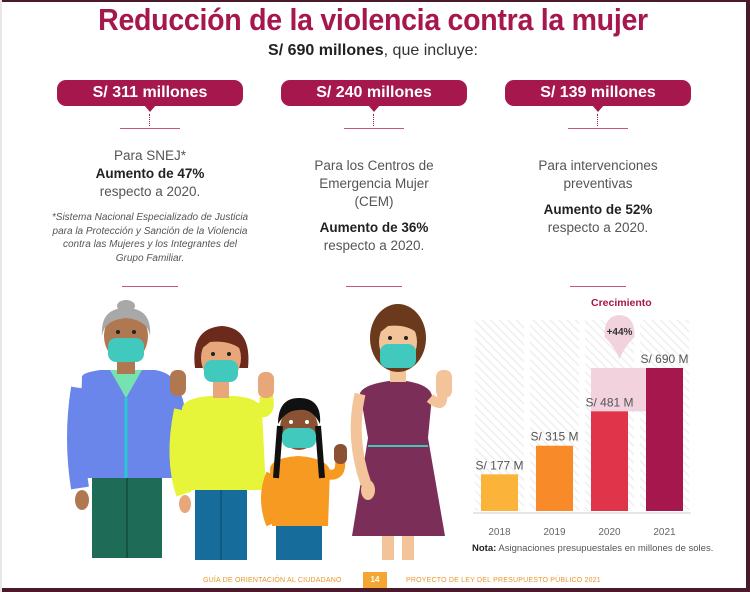 The width and height of the screenshot is (750, 592). Describe the element at coordinates (126, 429) in the screenshot. I see `elderly-woman-figure` at that location.